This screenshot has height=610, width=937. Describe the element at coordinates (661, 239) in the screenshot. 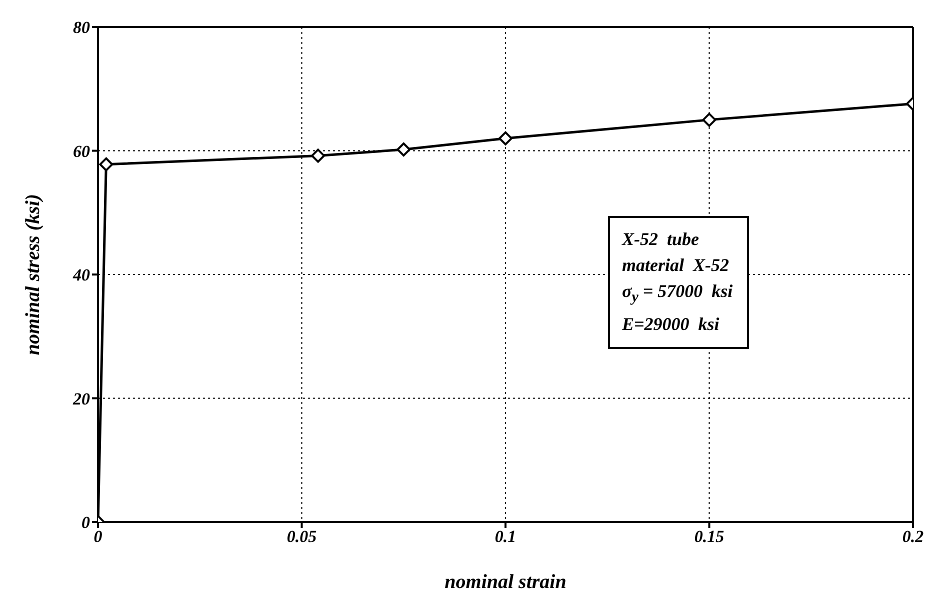

I see `annotation: X-52 tube` at that location.